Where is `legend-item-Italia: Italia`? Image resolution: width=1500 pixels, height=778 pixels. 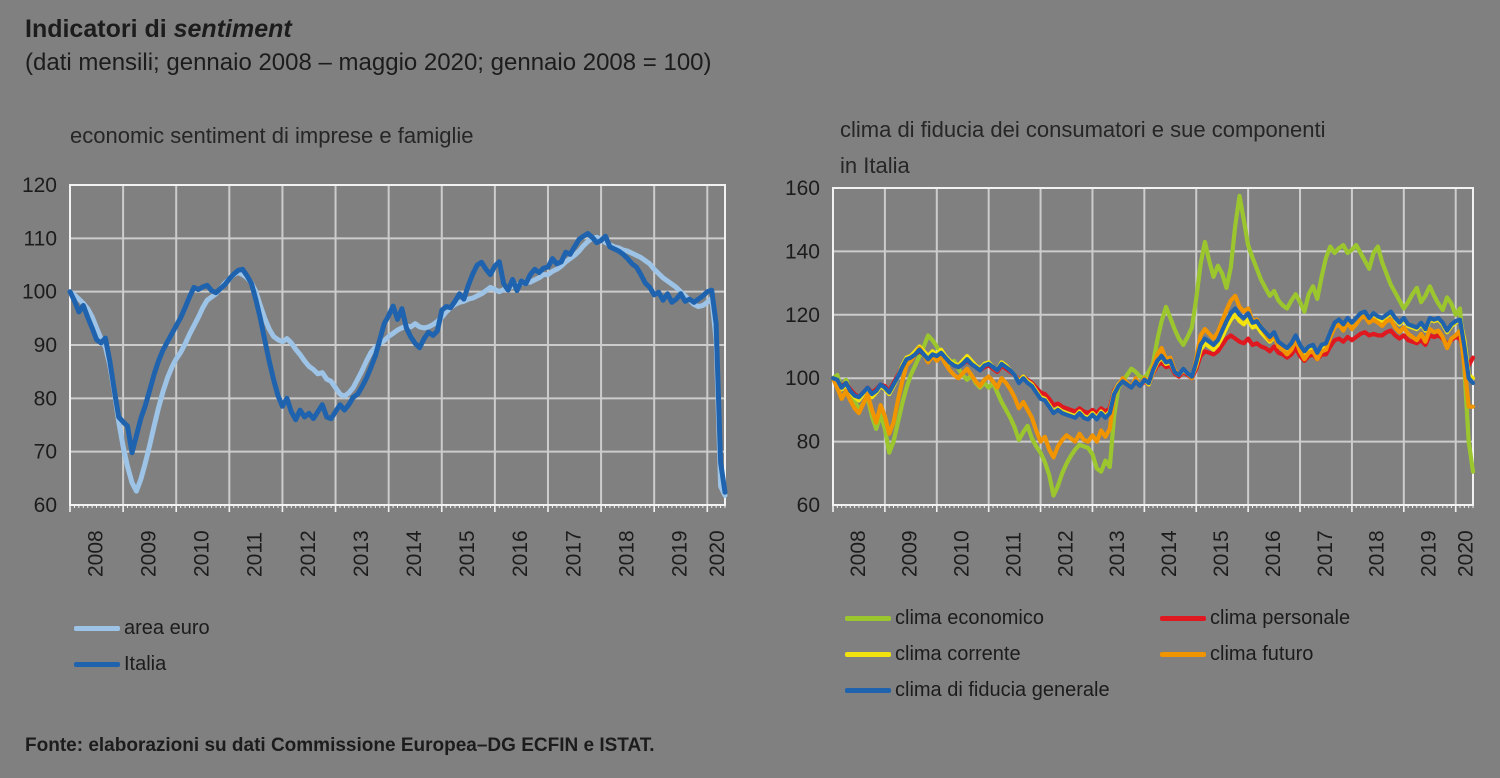
legend-item-Italia: Italia is located at coordinates (142, 664).